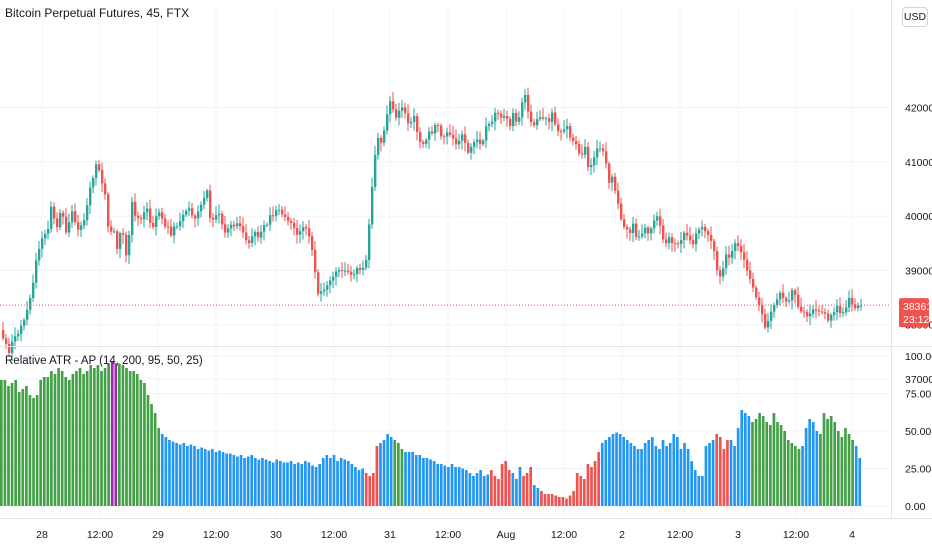 The width and height of the screenshot is (932, 555). I want to click on price-tick-label: 39000, so click(918, 271).